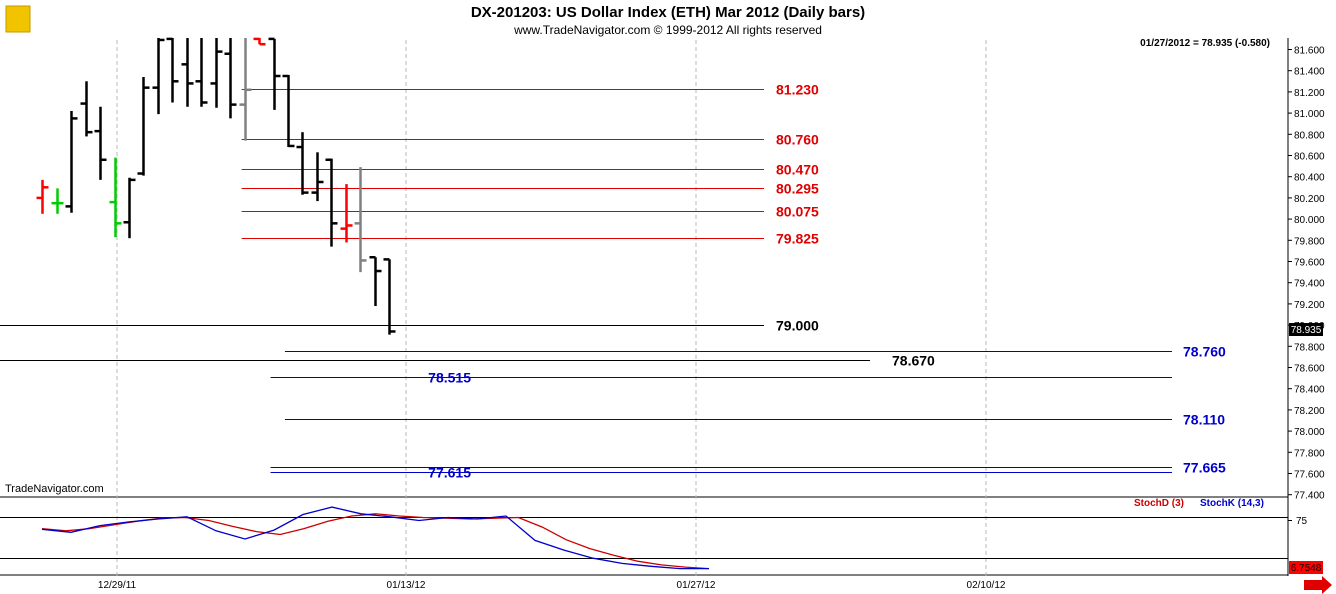 Image resolution: width=1336 pixels, height=594 pixels. Describe the element at coordinates (1318, 585) in the screenshot. I see `scroll-right-arrow-icon` at that location.